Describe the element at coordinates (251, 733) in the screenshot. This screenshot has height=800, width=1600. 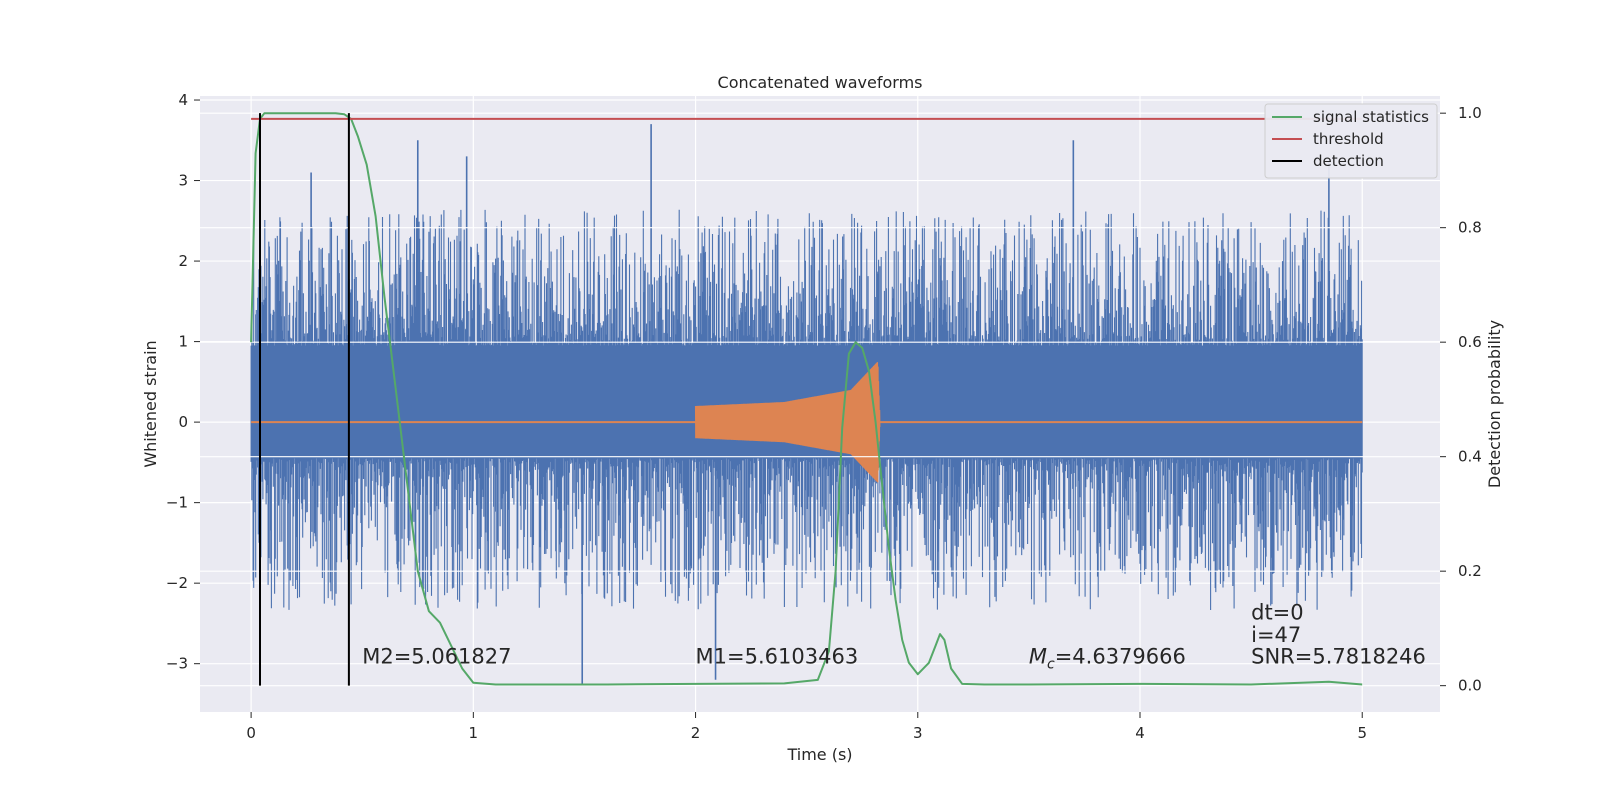
I see `x-tick-label: 0` at that location.